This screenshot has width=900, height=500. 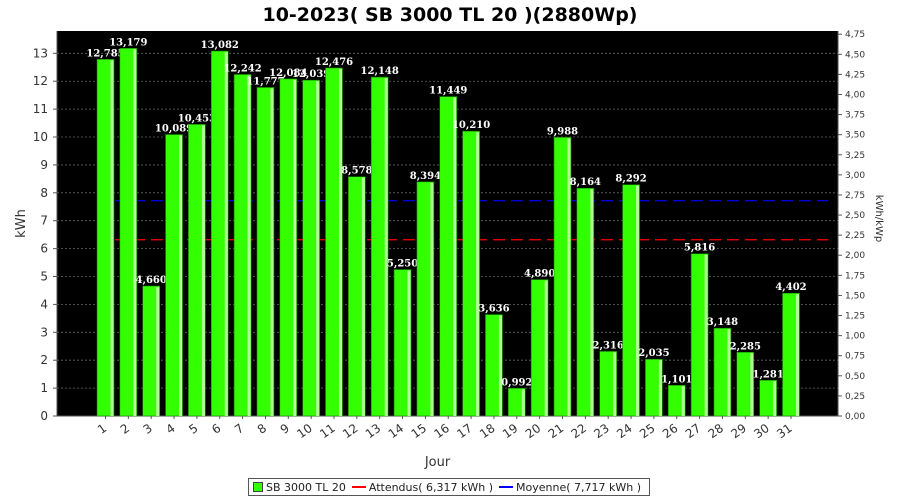 What do you see at coordinates (358, 487) in the screenshot?
I see `legend-swatch-expected` at bounding box center [358, 487].